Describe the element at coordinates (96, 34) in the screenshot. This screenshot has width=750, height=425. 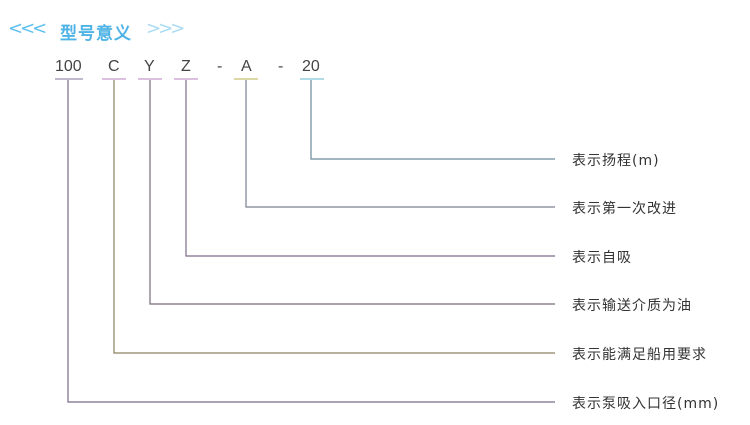
I see `section-title: 型号意义` at that location.